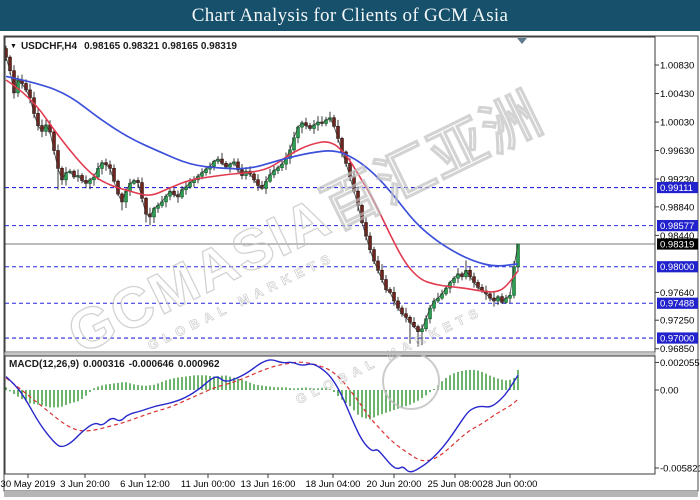 This screenshot has width=700, height=500. I want to click on macd-signal-value: -0.000646, so click(151, 364).